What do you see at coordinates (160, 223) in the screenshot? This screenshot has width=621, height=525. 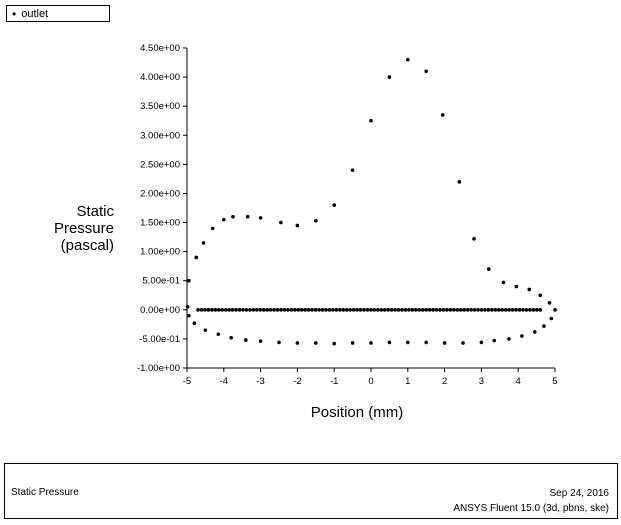 I see `y-tick-label: 1.50e+00` at bounding box center [160, 223].